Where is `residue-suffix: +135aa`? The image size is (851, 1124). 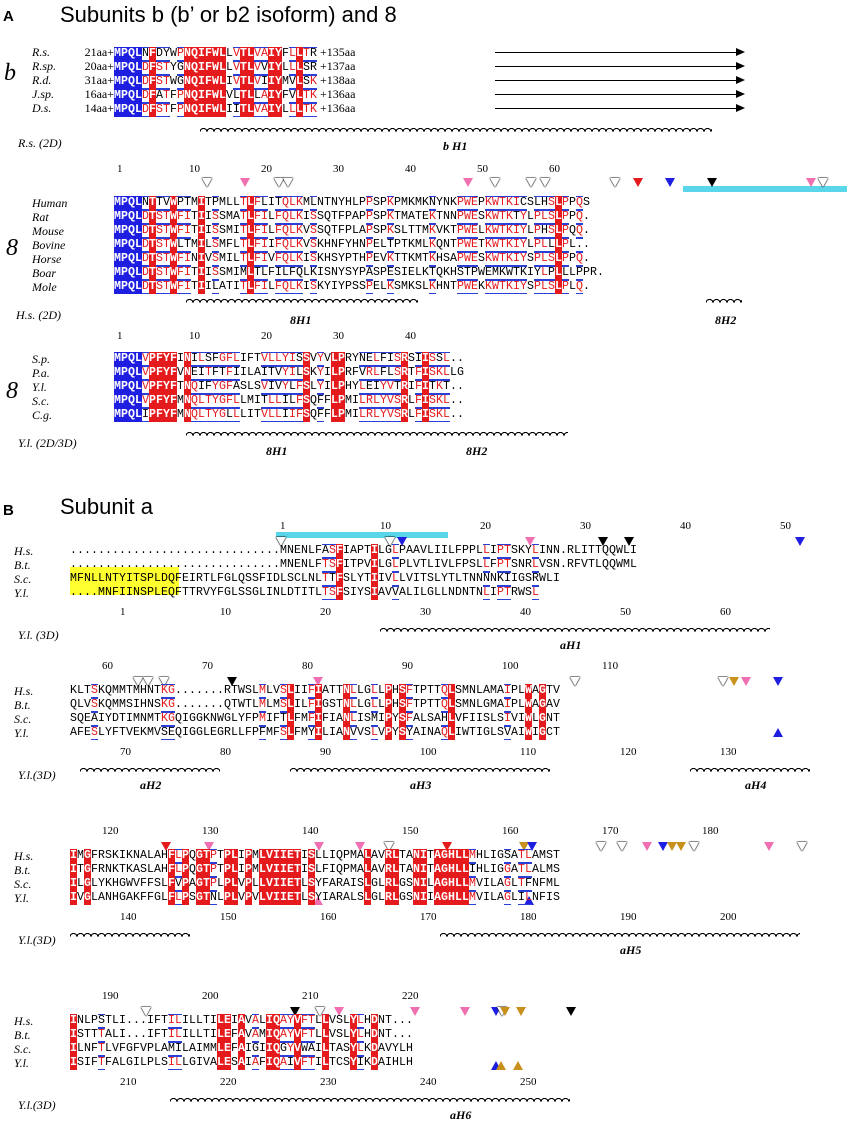
residue-suffix: +135aa is located at coordinates (338, 52).